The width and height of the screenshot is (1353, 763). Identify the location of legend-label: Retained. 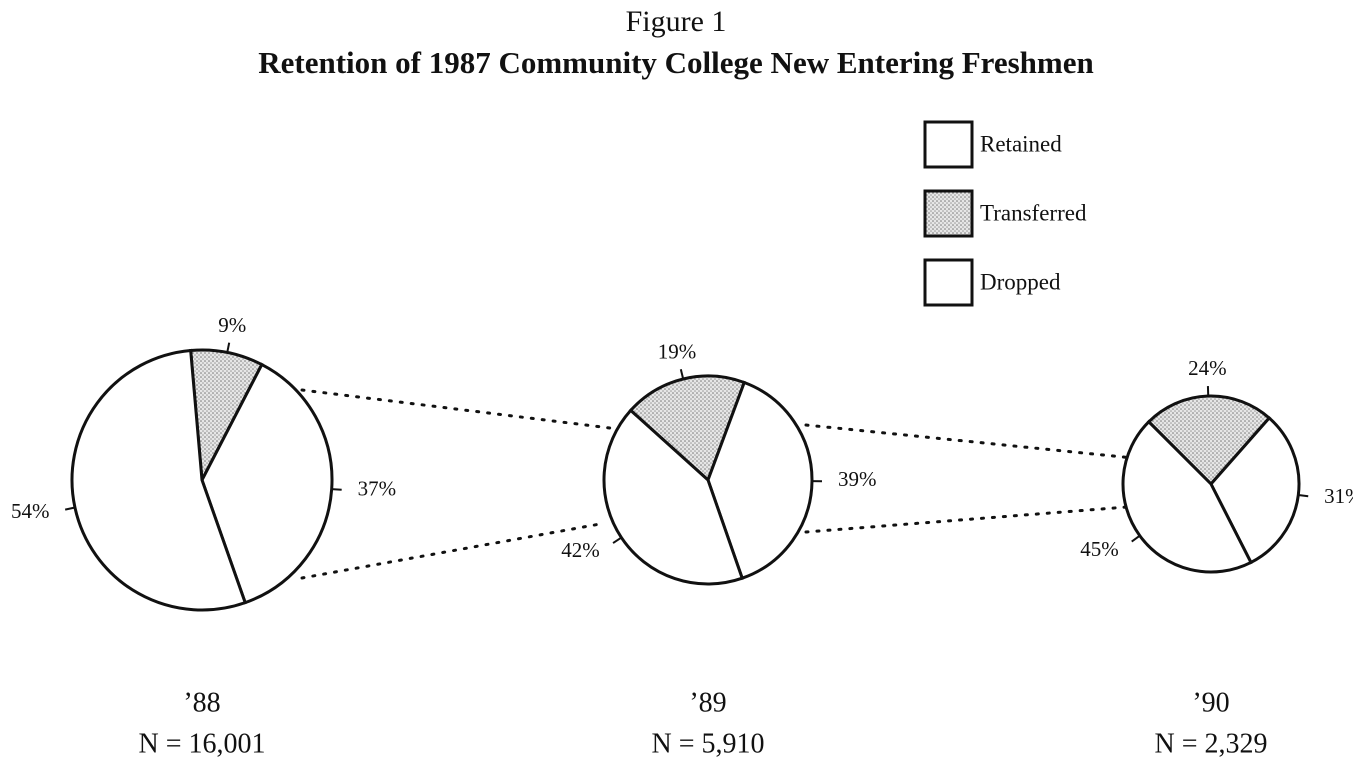
(1021, 143).